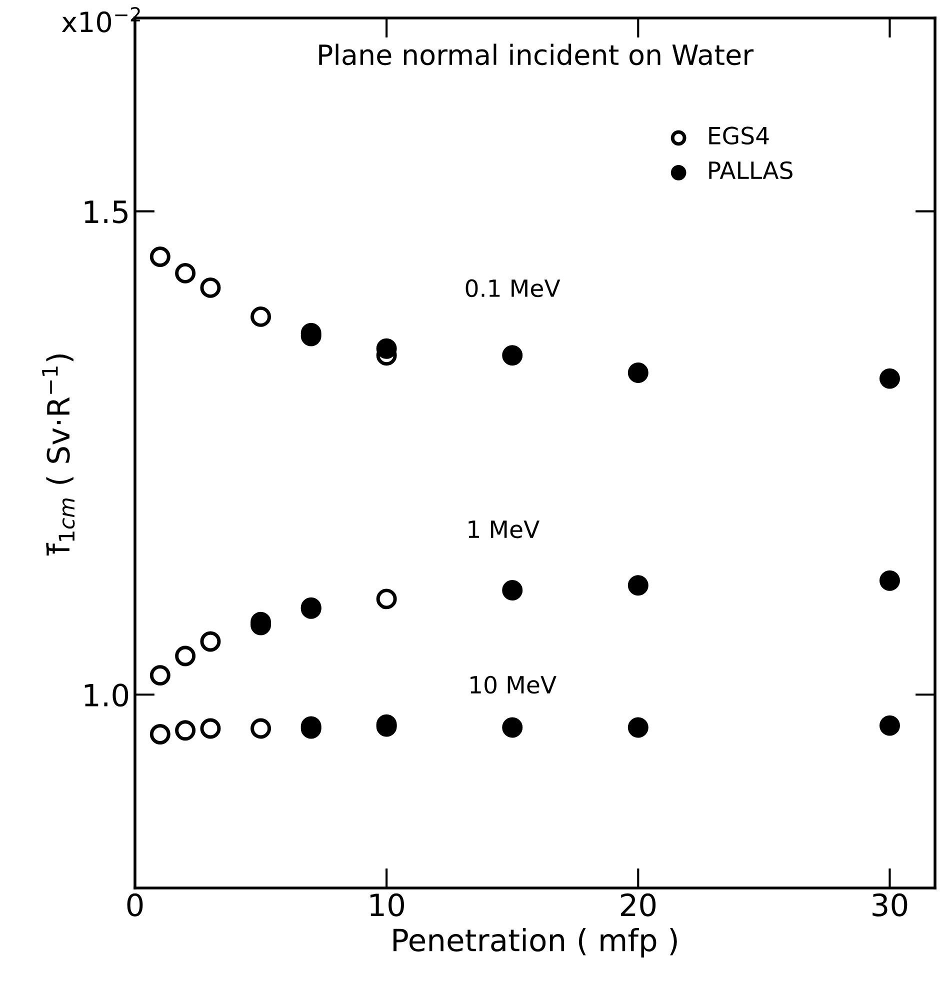 This screenshot has height=984, width=940. What do you see at coordinates (750, 170) in the screenshot?
I see `legend-label: PALLAS` at bounding box center [750, 170].